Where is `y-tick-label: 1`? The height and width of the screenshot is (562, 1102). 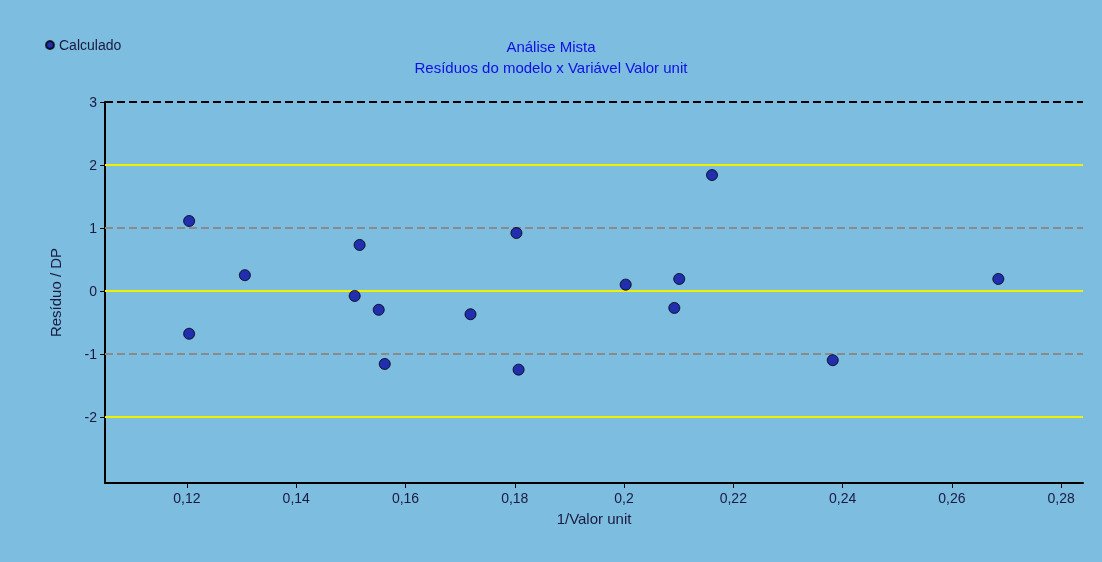 y-tick-label: 1 is located at coordinates (93, 227).